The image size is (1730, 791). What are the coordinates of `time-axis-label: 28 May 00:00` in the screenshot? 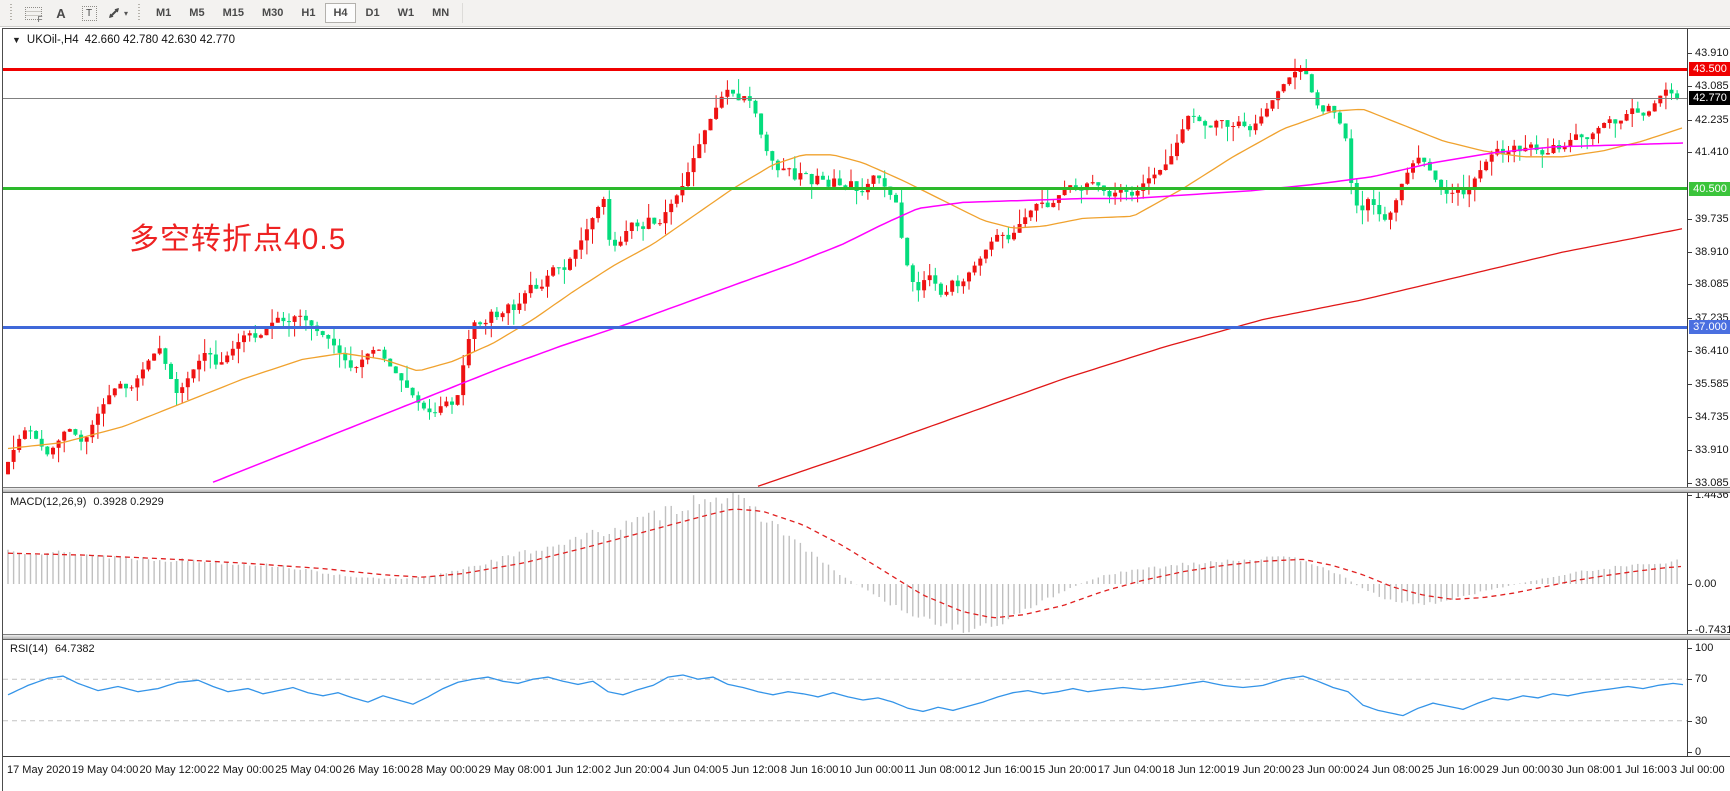 It's located at (444, 770).